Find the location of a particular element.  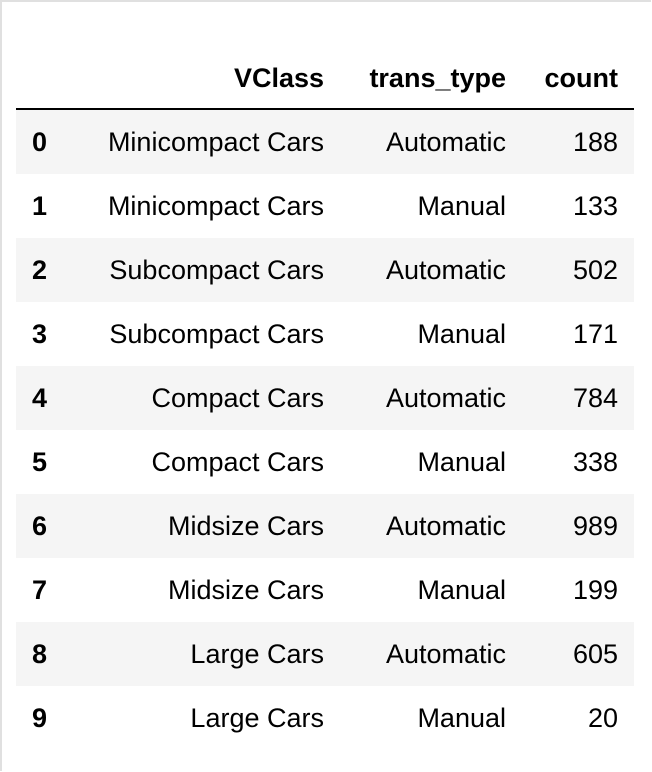

header-row: VClass trans_type count is located at coordinates (325, 79).